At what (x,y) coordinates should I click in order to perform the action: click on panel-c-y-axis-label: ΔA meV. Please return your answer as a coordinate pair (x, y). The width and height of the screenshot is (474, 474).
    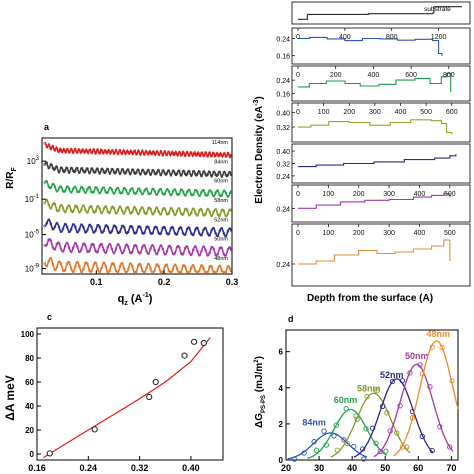
    Looking at the image, I should click on (10, 398).